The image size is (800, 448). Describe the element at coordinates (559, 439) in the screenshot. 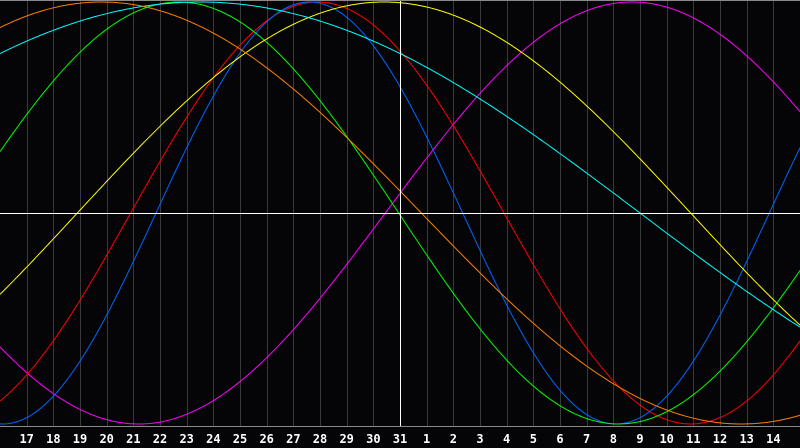

I see `x-tick-label: 6` at that location.